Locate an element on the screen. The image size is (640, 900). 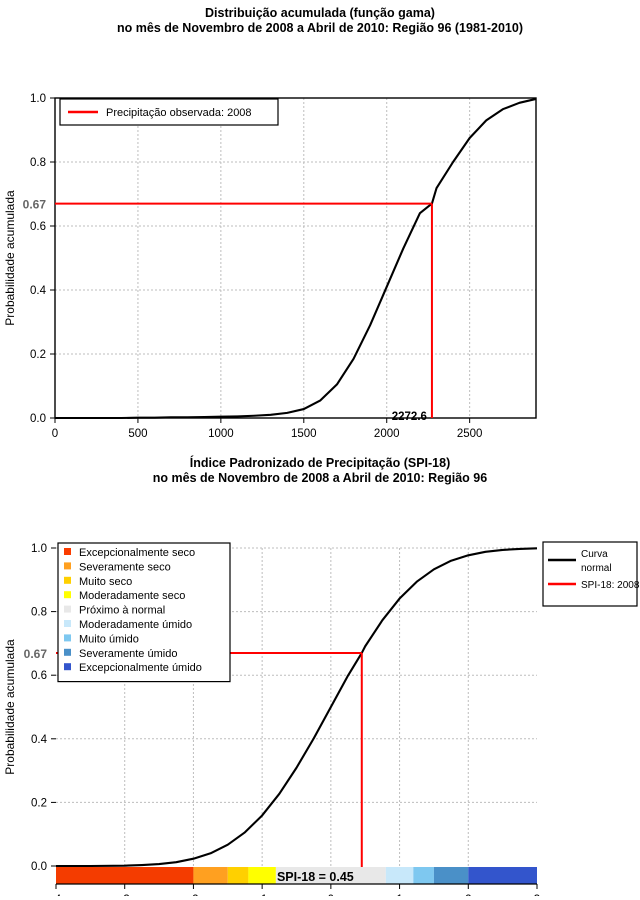
legend-observed: Precipitação observada: 2008 is located at coordinates (169, 112).